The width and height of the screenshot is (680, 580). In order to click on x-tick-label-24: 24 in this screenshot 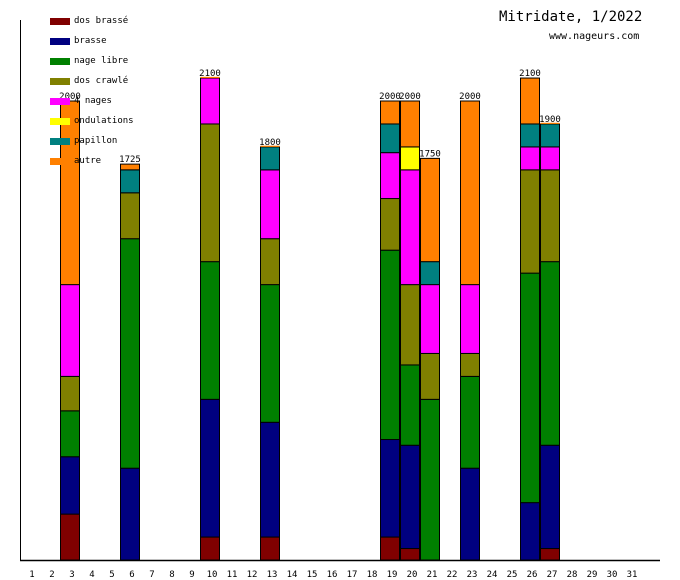, I will do `click(492, 575)`.